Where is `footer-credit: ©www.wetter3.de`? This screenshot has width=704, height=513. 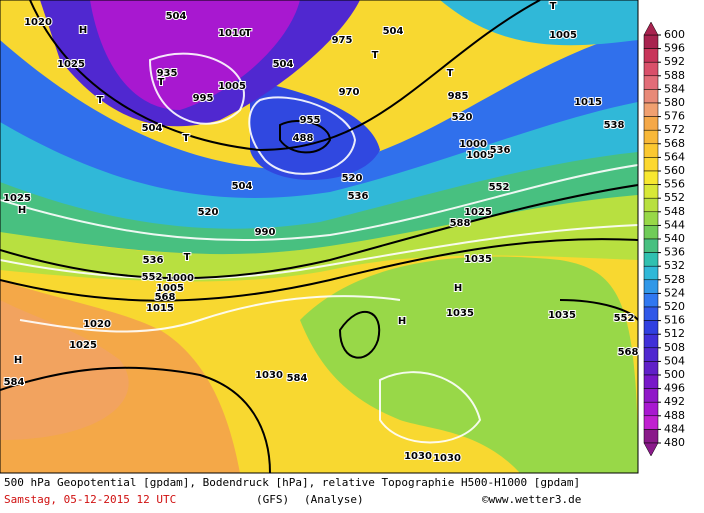 footer-credit: ©www.wetter3.de is located at coordinates (531, 499).